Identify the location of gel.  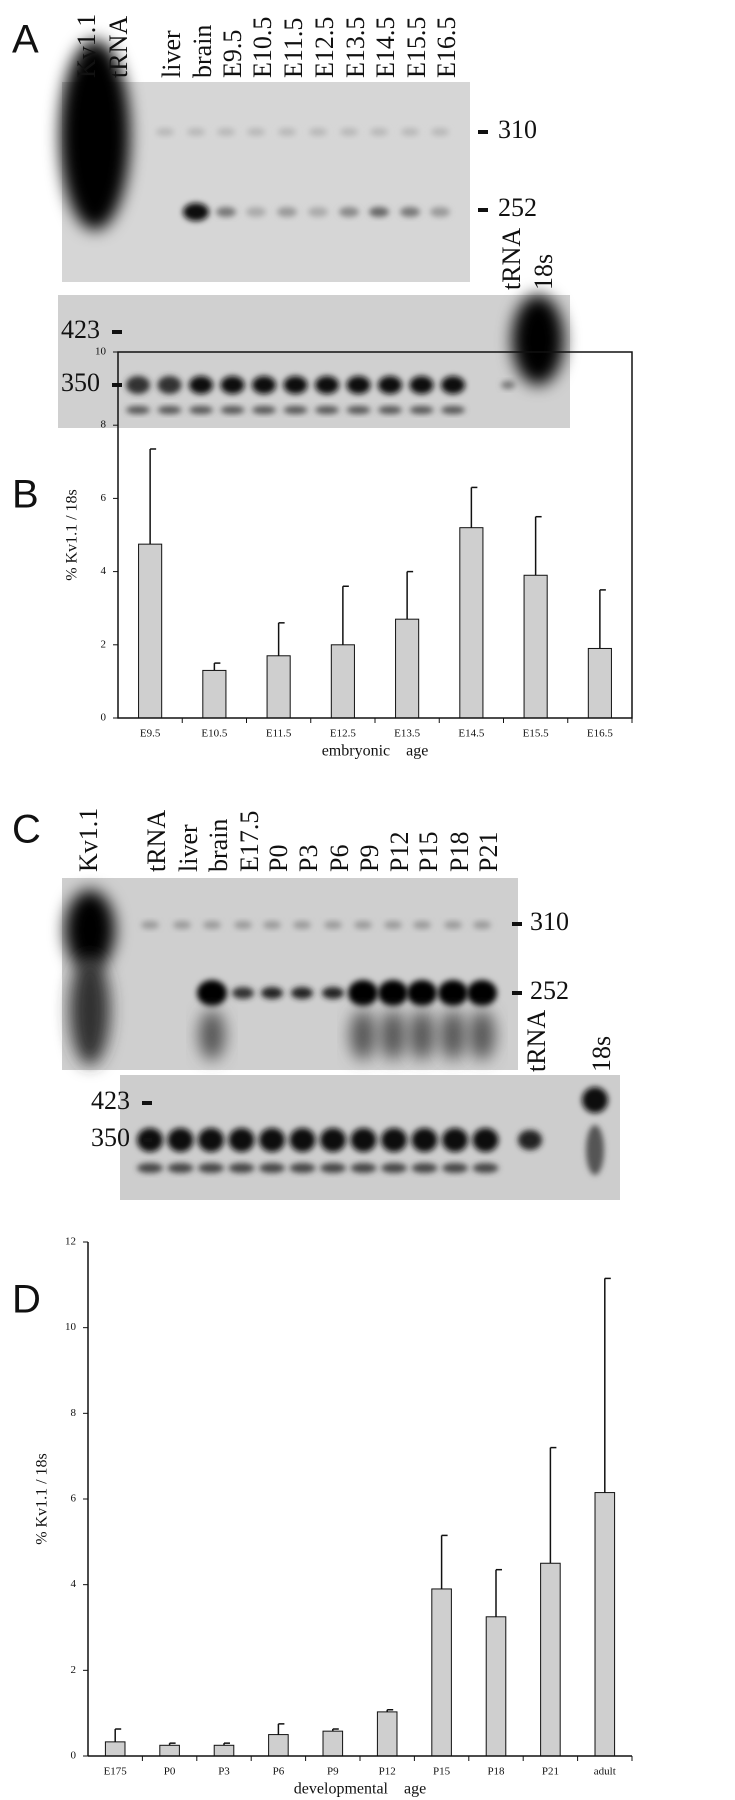
(314, 361).